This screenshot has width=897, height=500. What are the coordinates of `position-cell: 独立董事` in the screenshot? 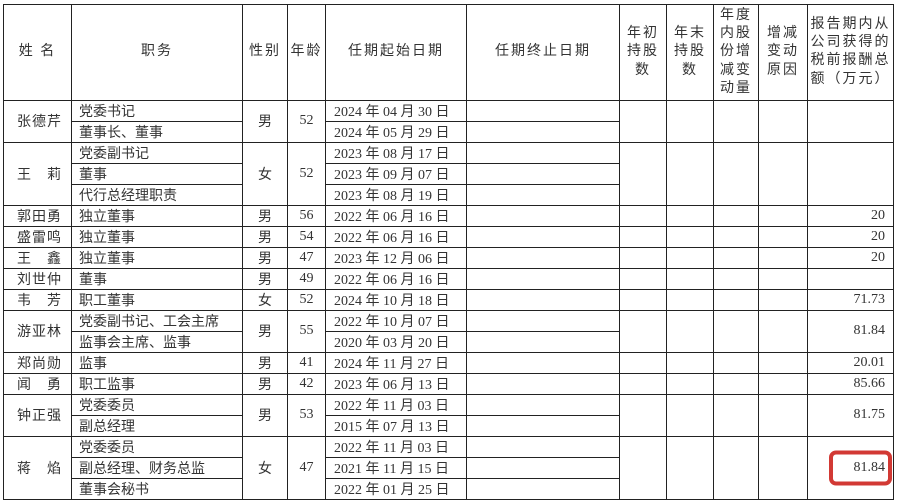 It's located at (157, 215).